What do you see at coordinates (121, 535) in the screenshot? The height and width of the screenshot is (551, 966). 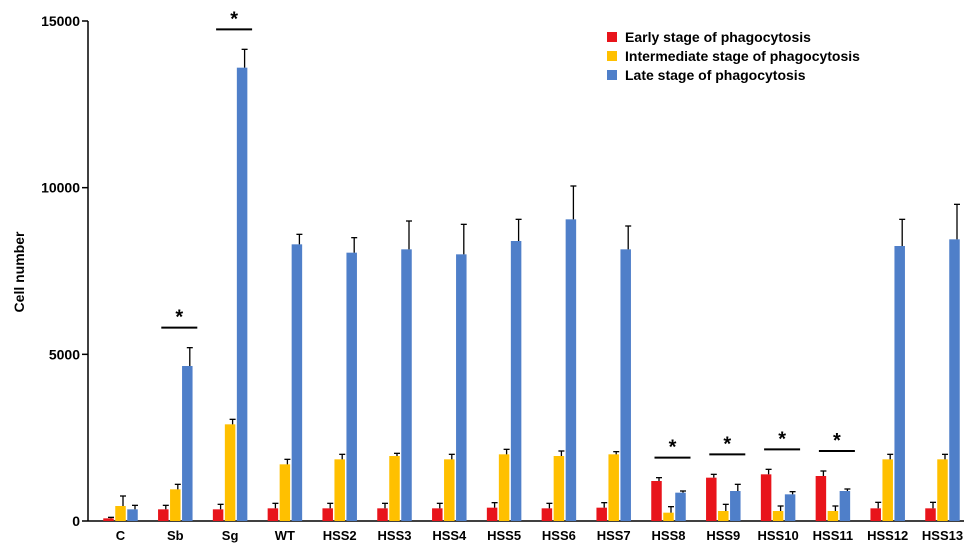 I see `x-tick-label: C` at bounding box center [121, 535].